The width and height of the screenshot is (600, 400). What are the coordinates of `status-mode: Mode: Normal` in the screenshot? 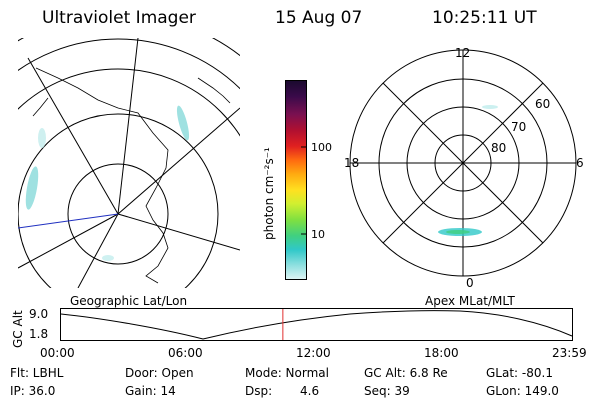 It's located at (287, 373).